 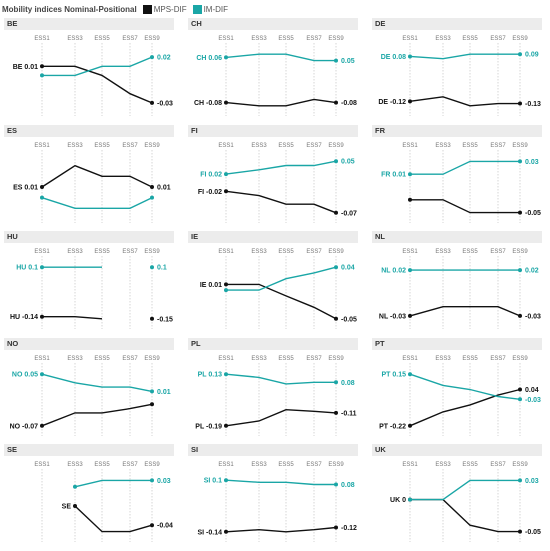 I want to click on start-value-label-im-dif: DE 0.08, so click(x=393, y=57).